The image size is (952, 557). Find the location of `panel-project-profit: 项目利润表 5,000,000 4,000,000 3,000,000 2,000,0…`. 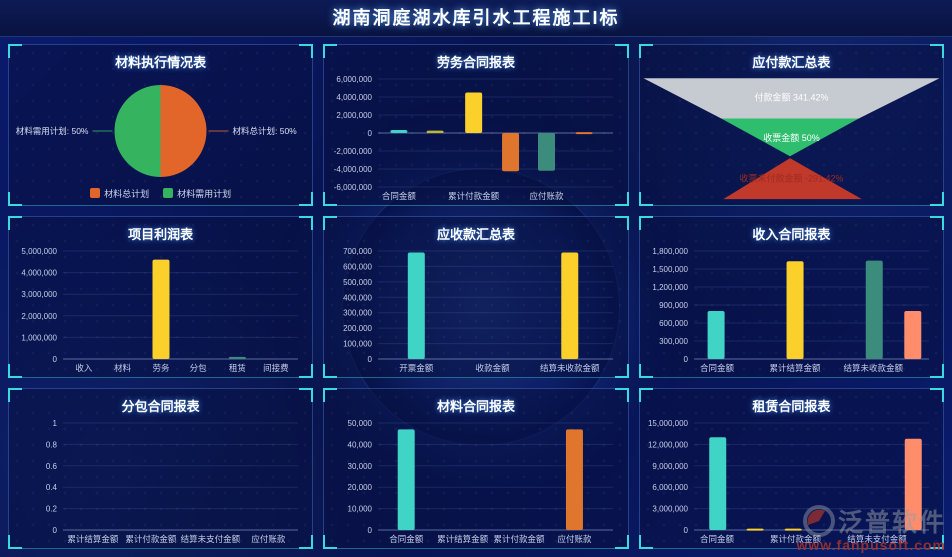

panel-project-profit: 项目利润表 5,000,000 4,000,000 3,000,000 2,000,0… is located at coordinates (161, 297).